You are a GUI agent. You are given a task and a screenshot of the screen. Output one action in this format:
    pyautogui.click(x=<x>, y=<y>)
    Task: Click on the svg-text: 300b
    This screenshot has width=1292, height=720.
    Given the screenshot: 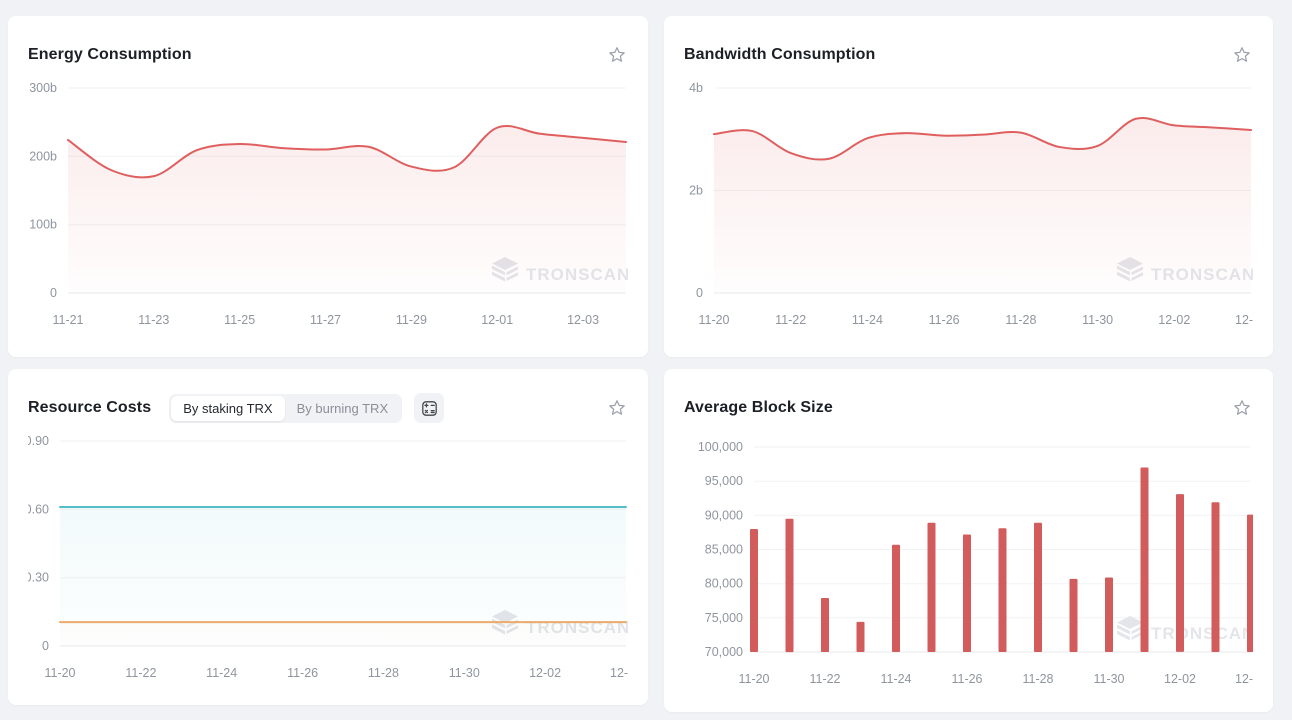 What is the action you would take?
    pyautogui.click(x=43, y=88)
    